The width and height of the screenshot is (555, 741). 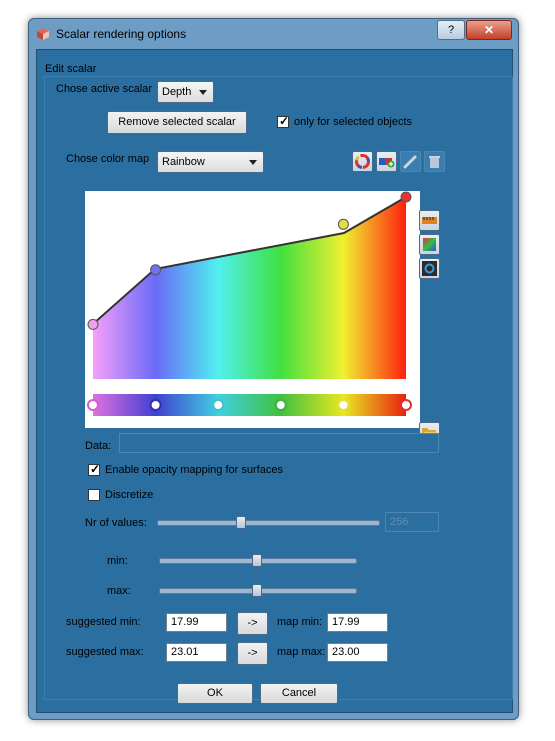 I want to click on close-button: ✕, so click(x=489, y=30).